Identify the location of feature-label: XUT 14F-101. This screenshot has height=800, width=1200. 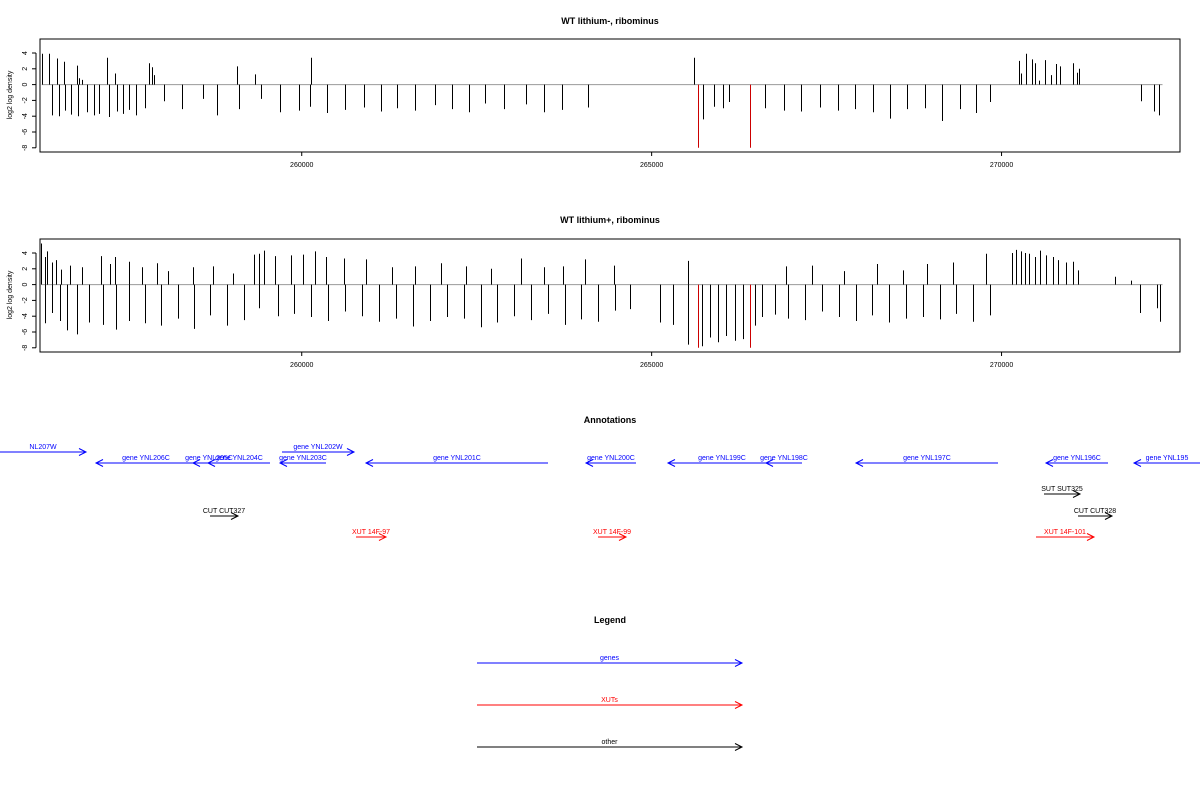
(1065, 532).